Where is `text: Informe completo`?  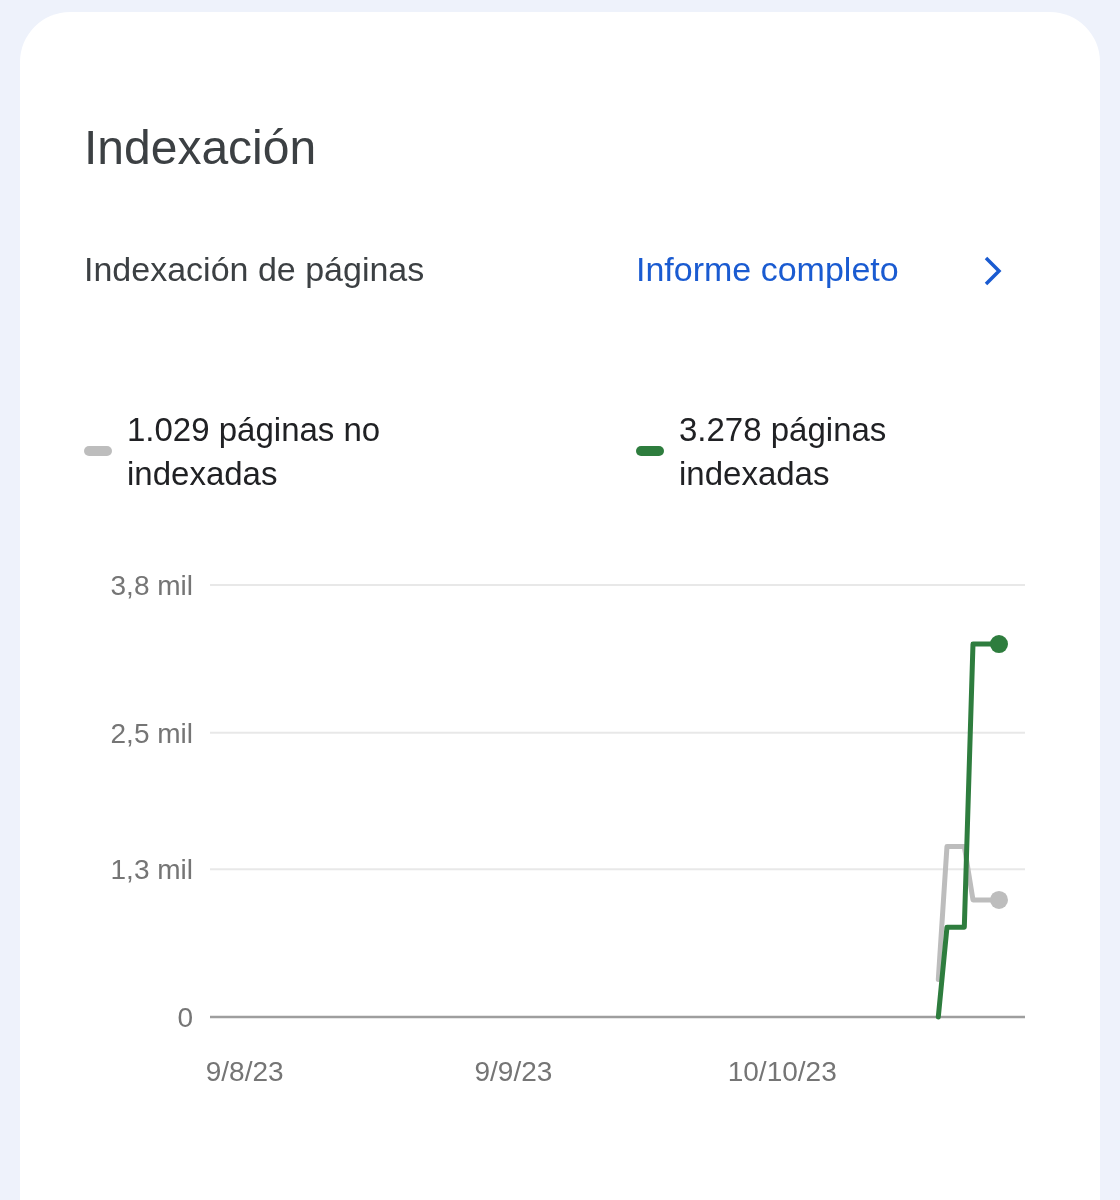
text: Informe completo is located at coordinates (767, 269).